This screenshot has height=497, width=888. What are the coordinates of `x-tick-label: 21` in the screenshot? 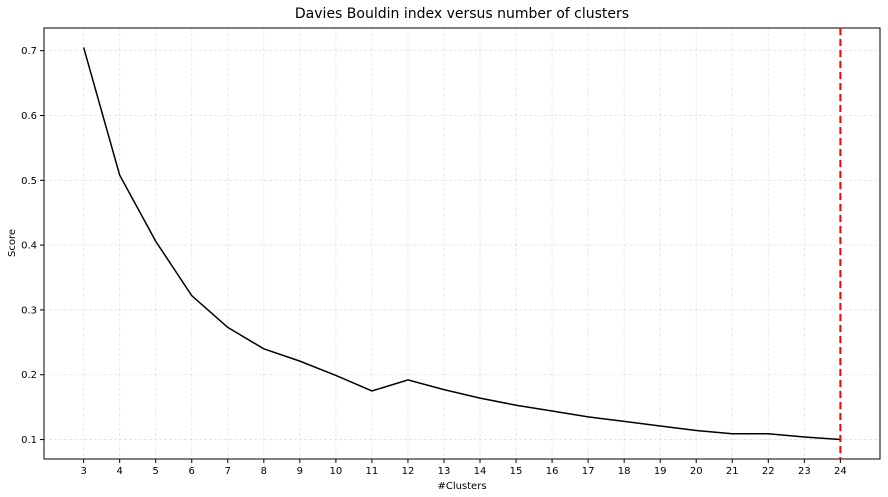 It's located at (732, 471).